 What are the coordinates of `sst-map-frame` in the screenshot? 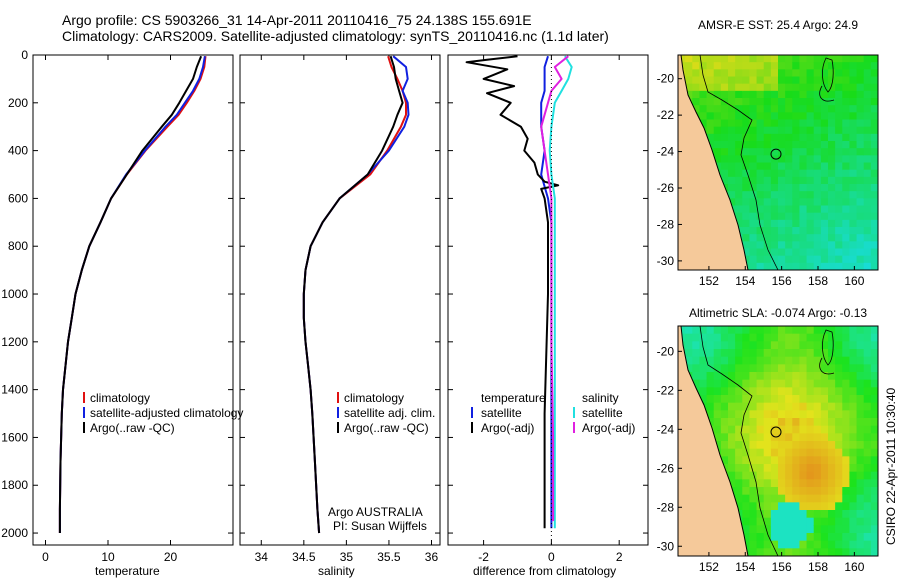 It's located at (778, 162).